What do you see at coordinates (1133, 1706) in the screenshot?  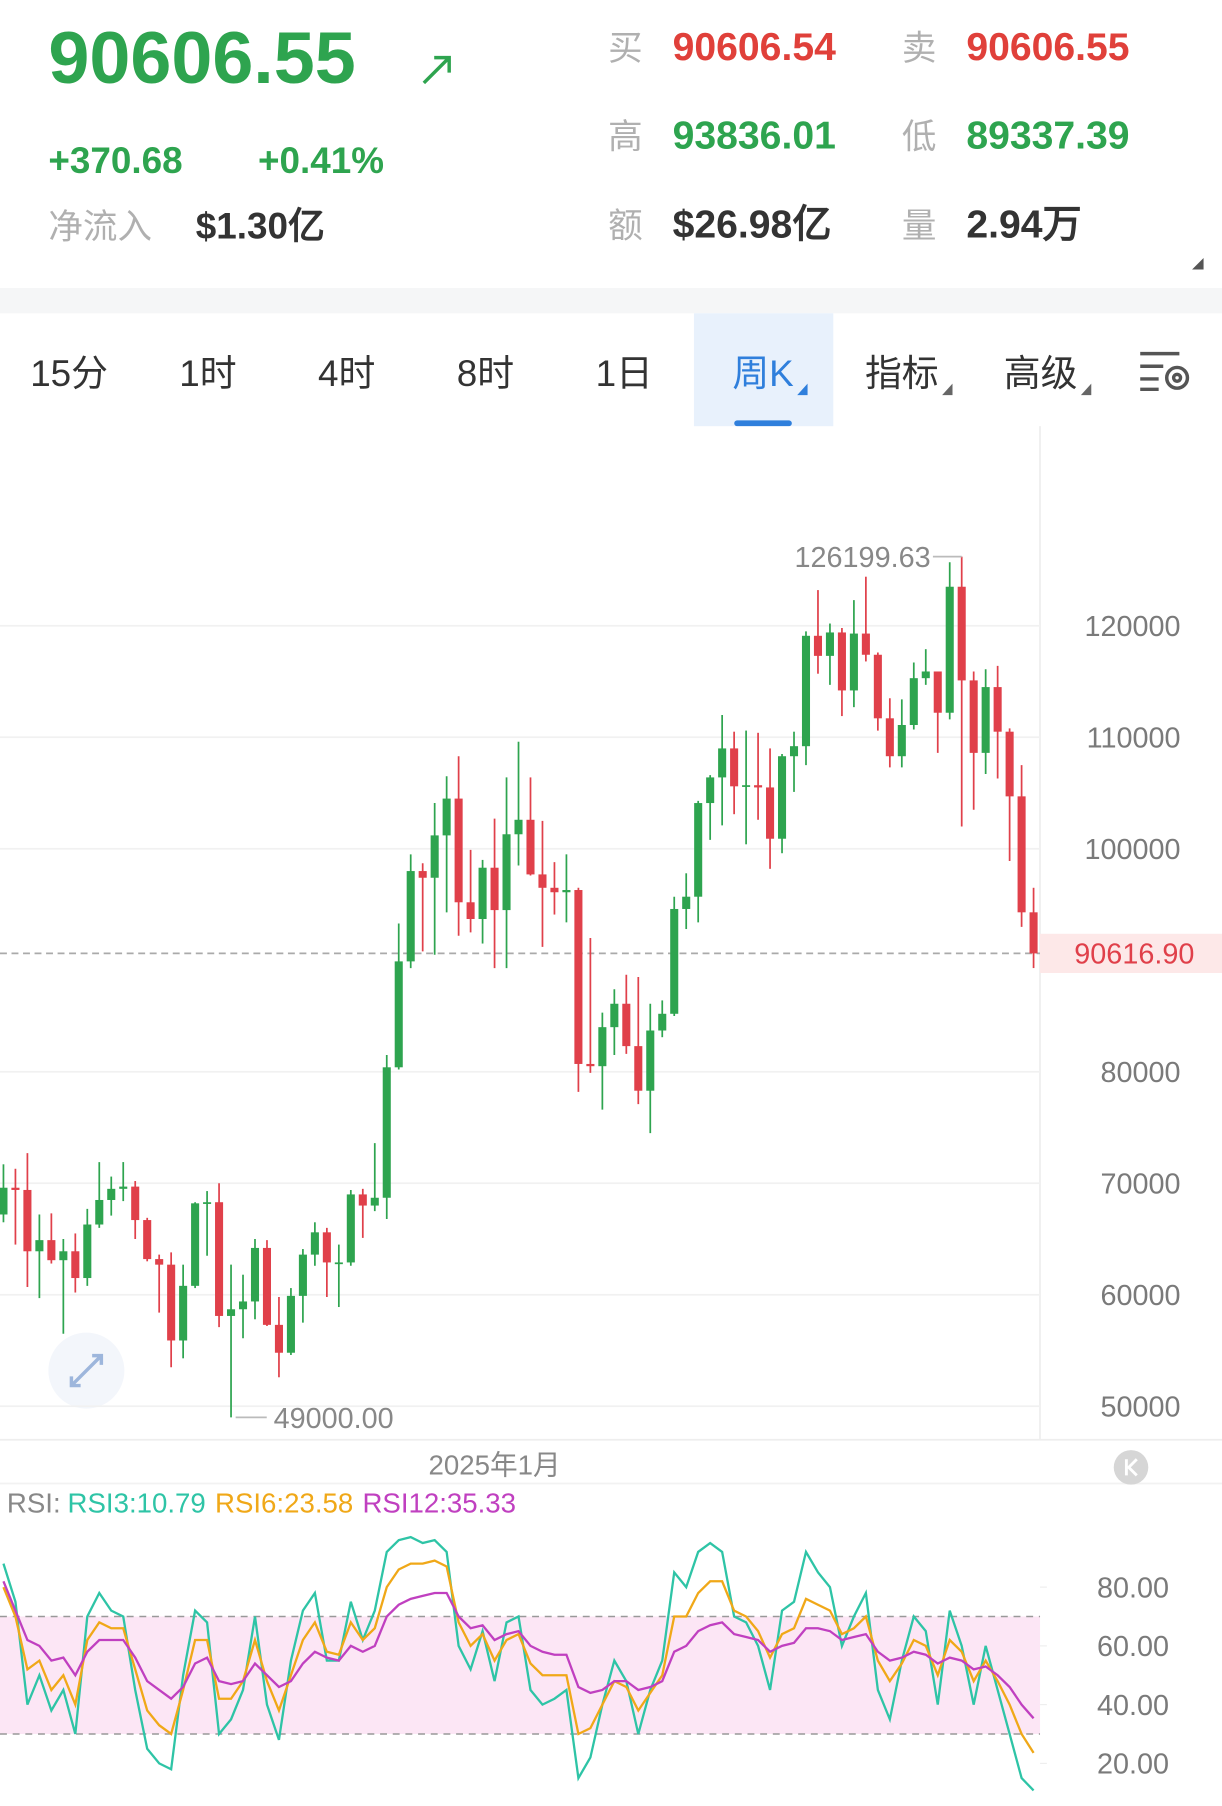 I see `y-tick-label: 40.00` at bounding box center [1133, 1706].